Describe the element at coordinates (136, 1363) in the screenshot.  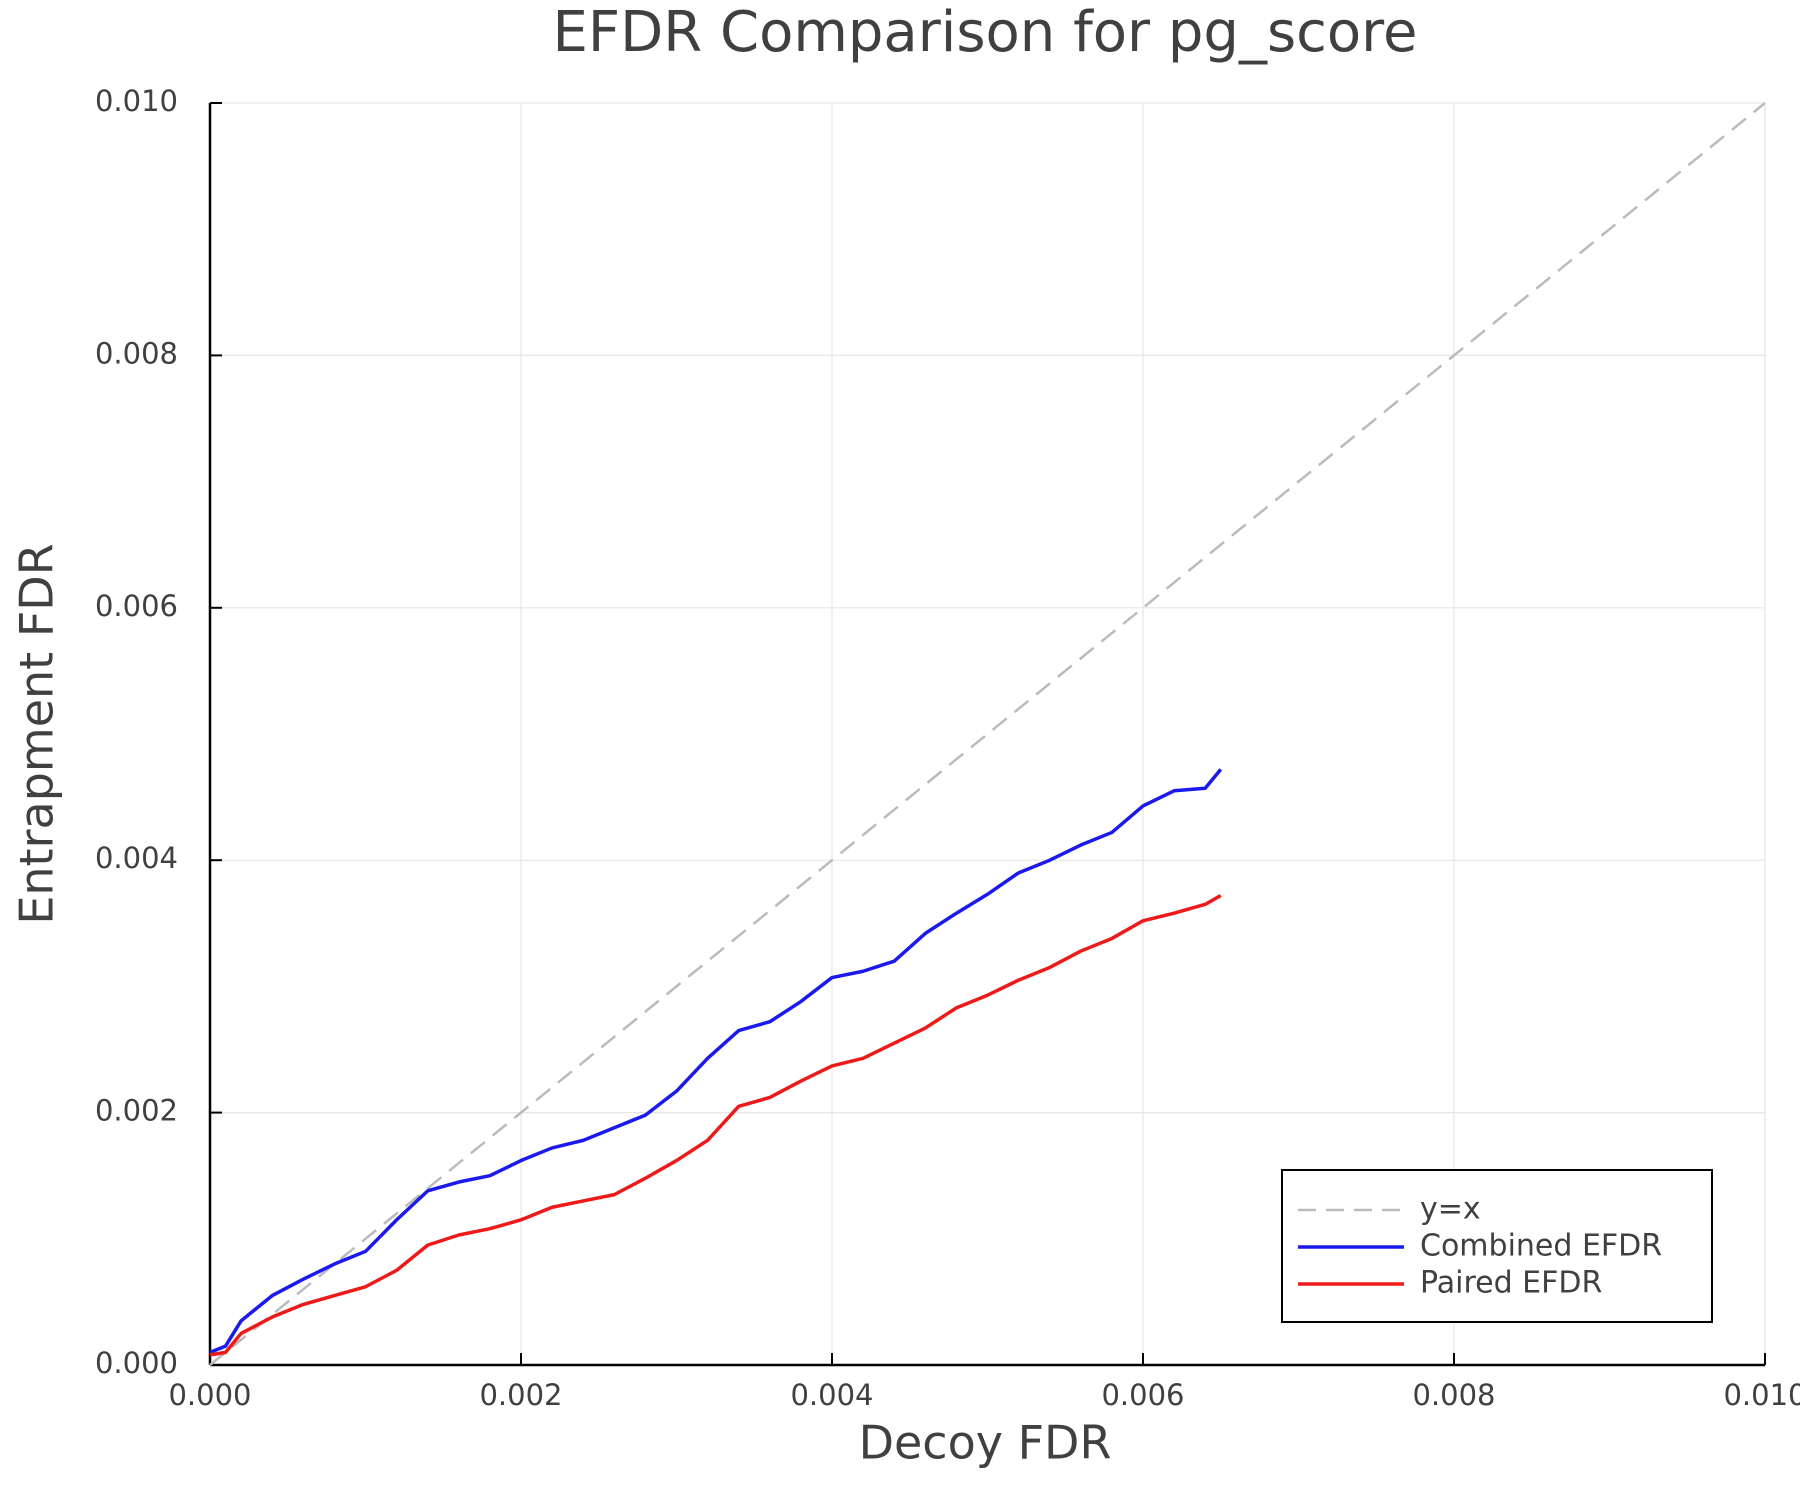
I see `y-tick-label: 0.000` at that location.